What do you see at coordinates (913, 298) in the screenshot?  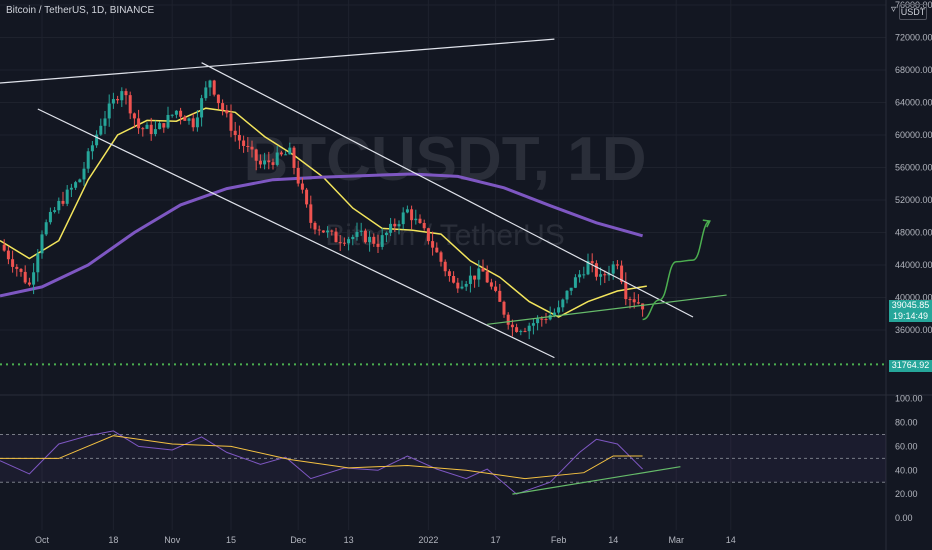 I see `price-axis-label: 40000.00` at bounding box center [913, 298].